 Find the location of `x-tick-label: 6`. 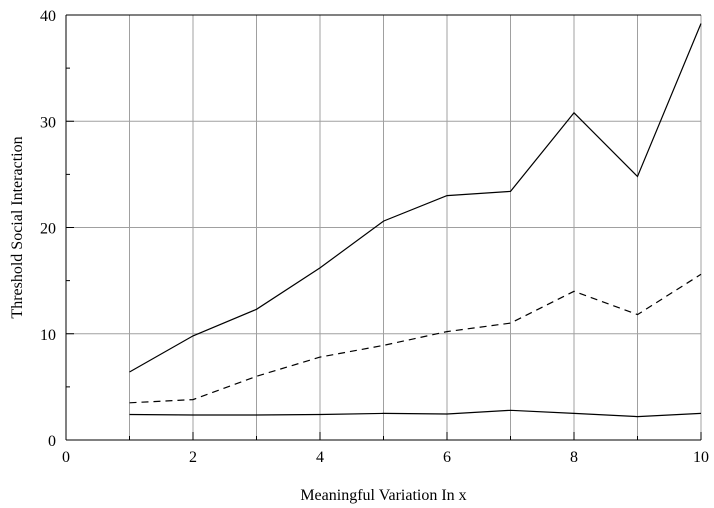

x-tick-label: 6 is located at coordinates (447, 457).